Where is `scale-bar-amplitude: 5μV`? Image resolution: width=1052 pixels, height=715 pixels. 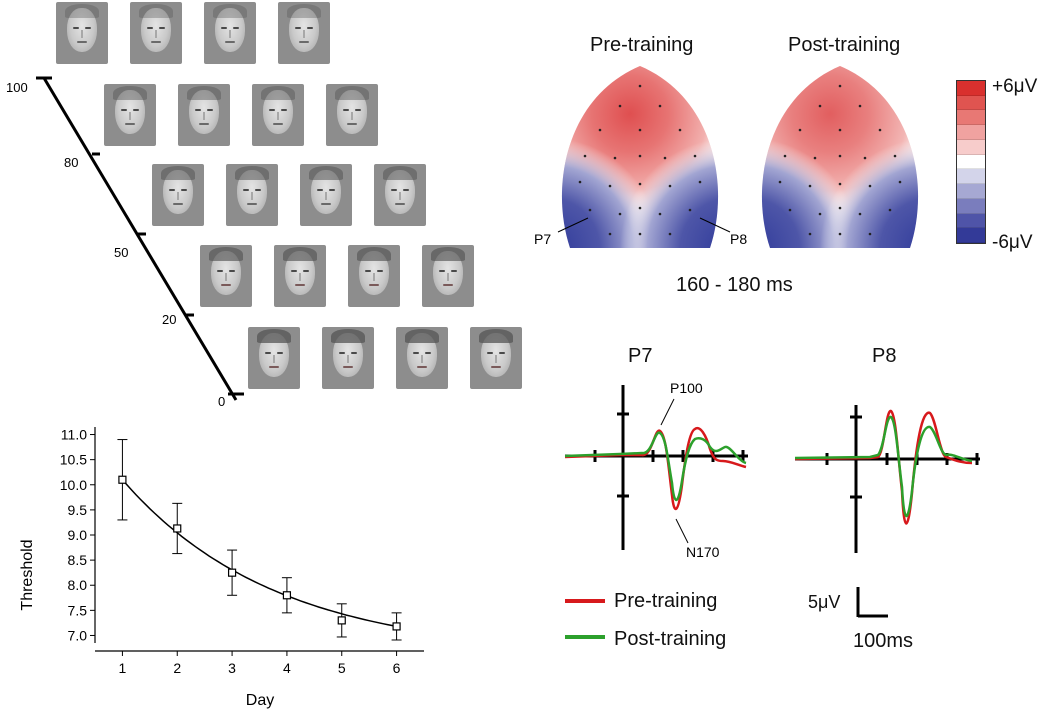 scale-bar-amplitude: 5μV is located at coordinates (824, 602).